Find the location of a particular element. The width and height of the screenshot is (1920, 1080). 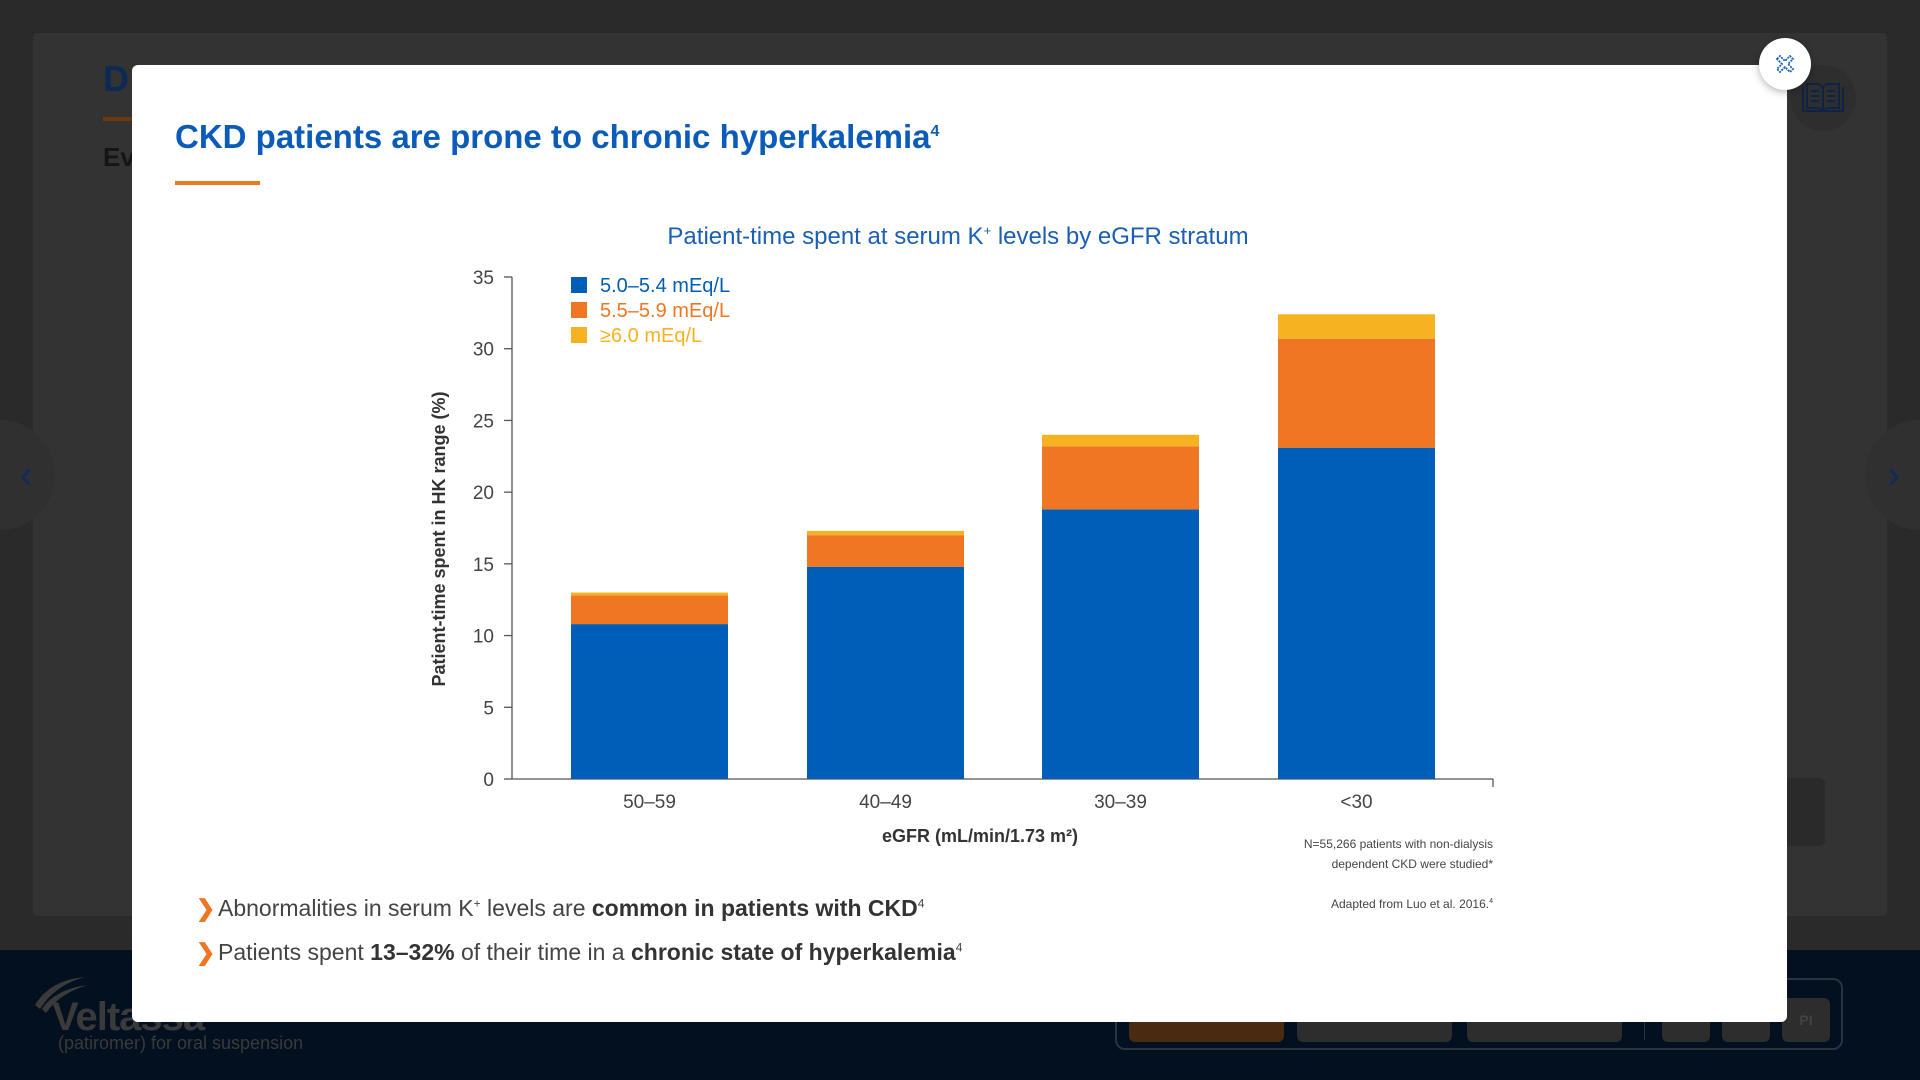

close-x-icon is located at coordinates (1785, 64).